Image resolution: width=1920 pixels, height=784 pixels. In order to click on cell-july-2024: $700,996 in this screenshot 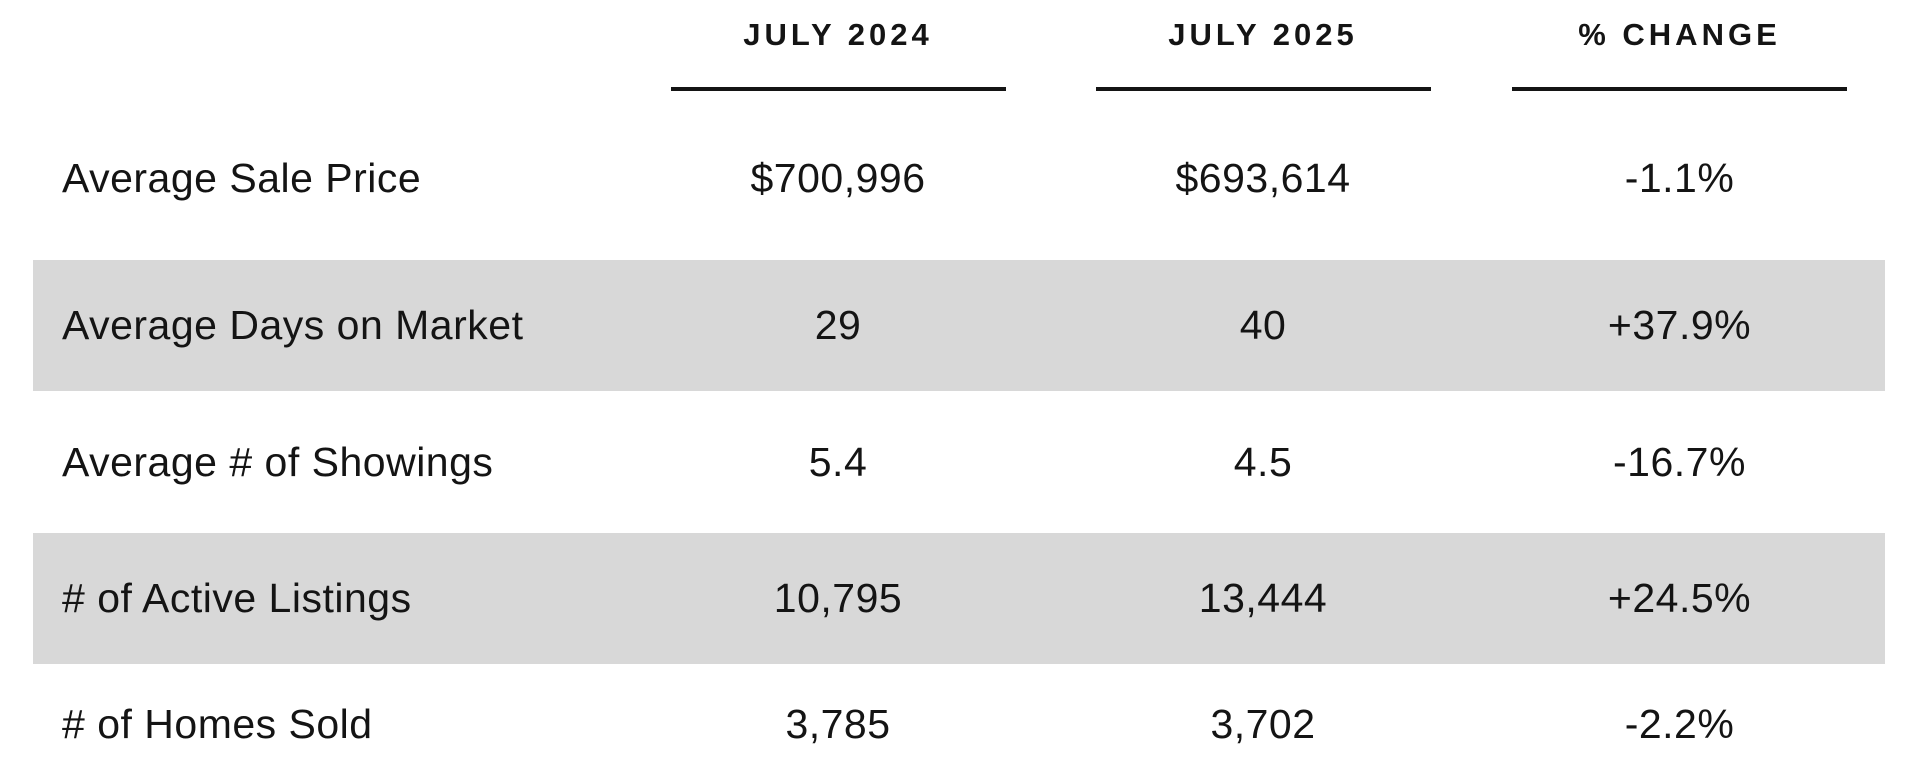, I will do `click(838, 177)`.